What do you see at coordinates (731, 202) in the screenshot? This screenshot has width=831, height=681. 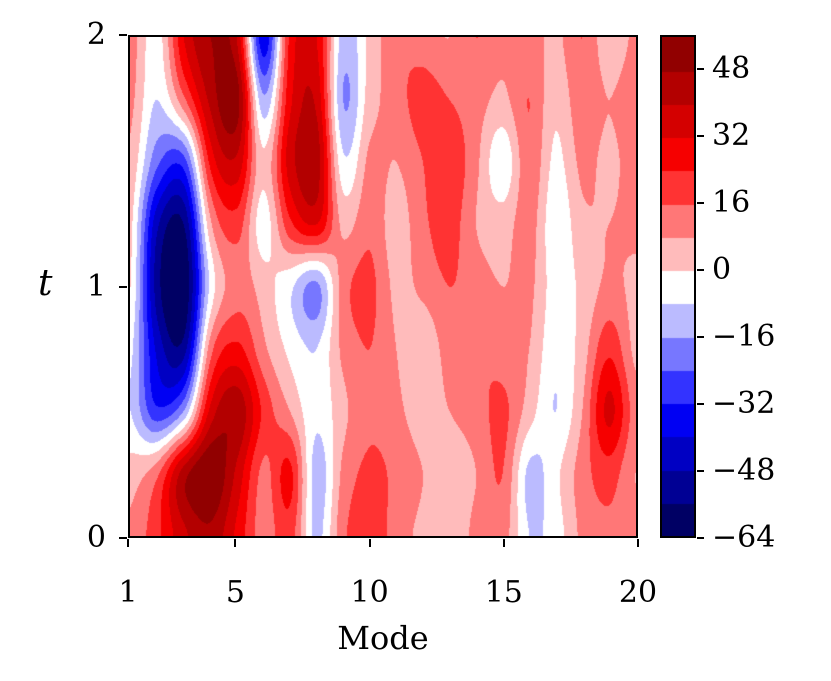 I see `colorbar-tick-label: 16` at bounding box center [731, 202].